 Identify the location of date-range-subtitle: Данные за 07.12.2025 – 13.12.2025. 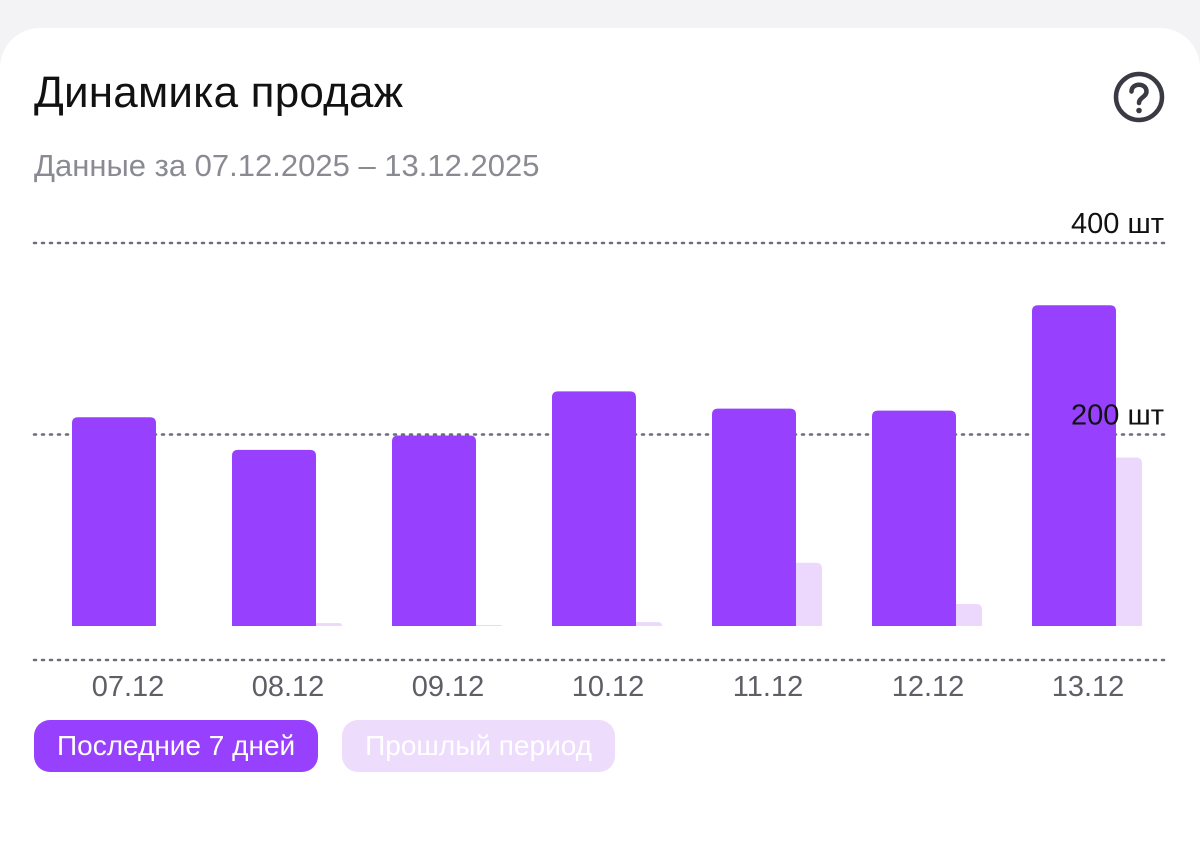
(287, 165).